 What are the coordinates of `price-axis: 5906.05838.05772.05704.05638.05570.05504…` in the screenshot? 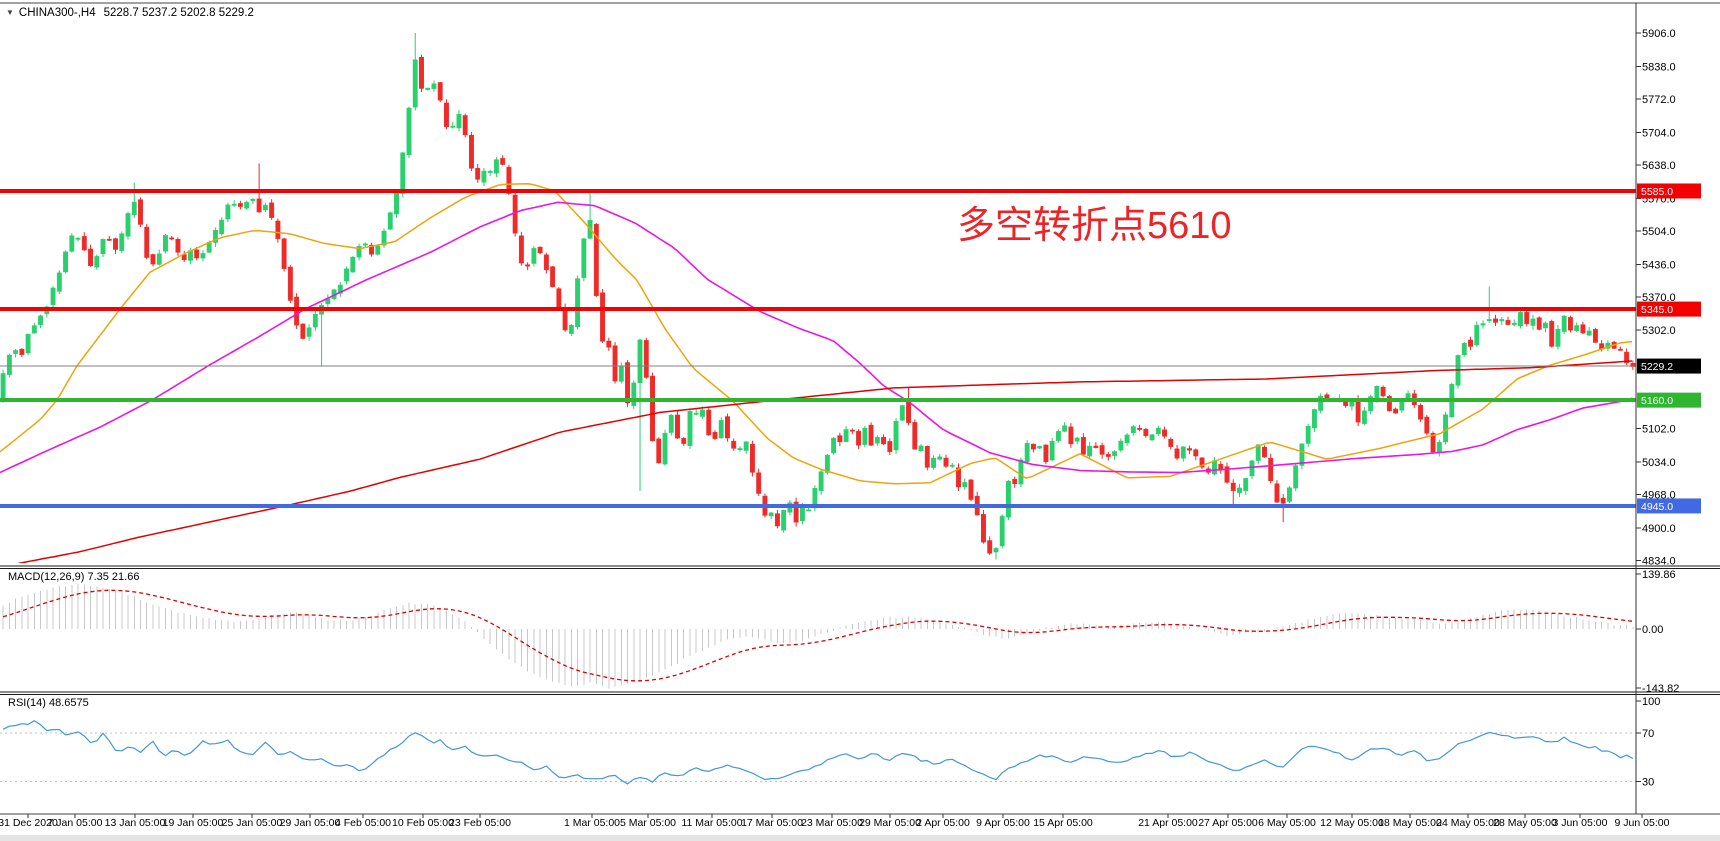 It's located at (1668, 298).